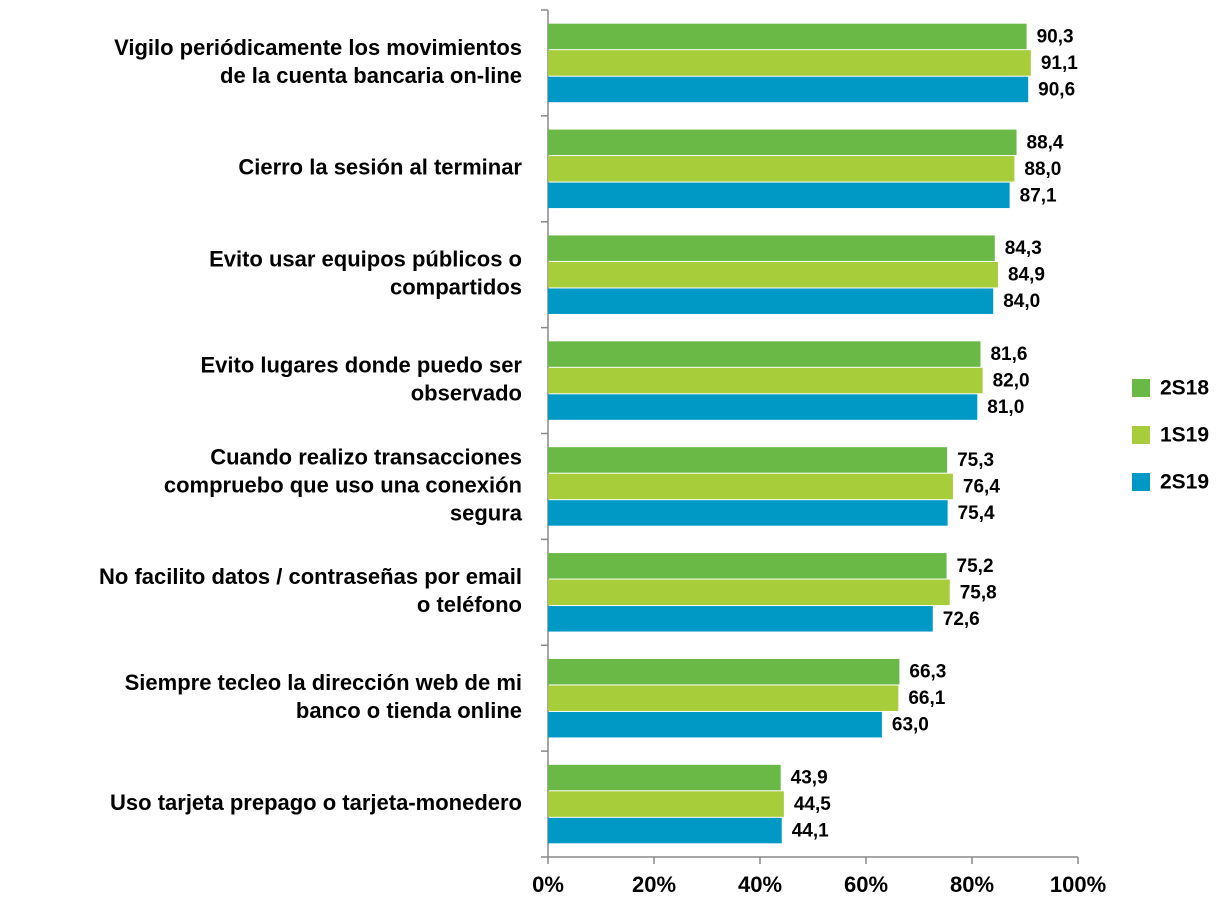 The image size is (1224, 900). I want to click on legend-label: 2S18, so click(1184, 388).